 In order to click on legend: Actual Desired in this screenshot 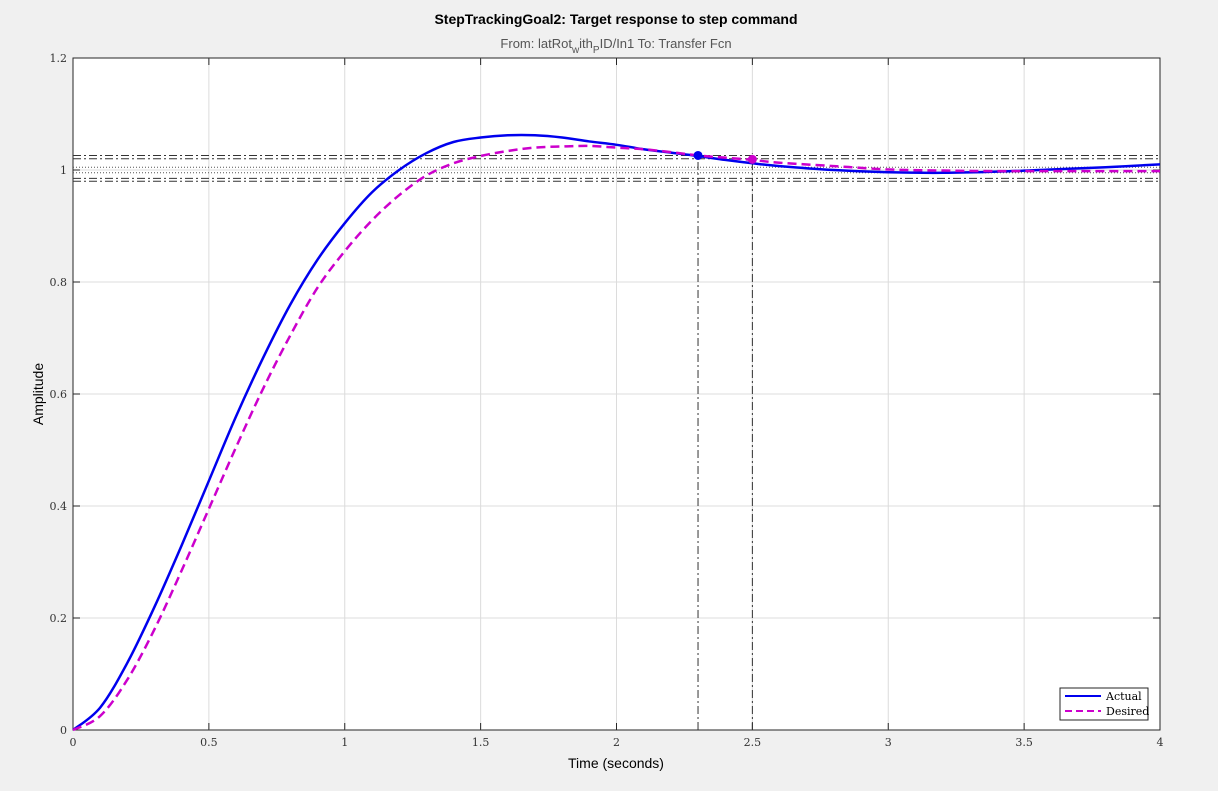, I will do `click(1104, 704)`.